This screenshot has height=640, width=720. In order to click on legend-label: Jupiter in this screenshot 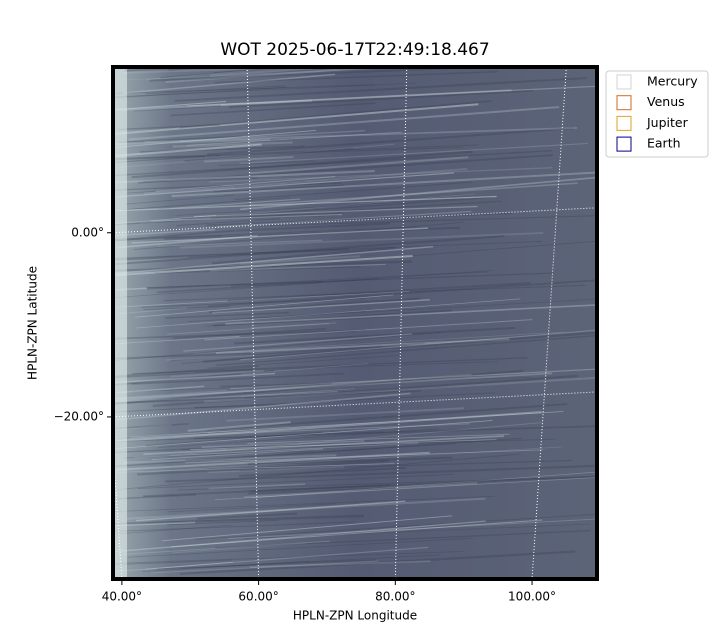, I will do `click(667, 122)`.